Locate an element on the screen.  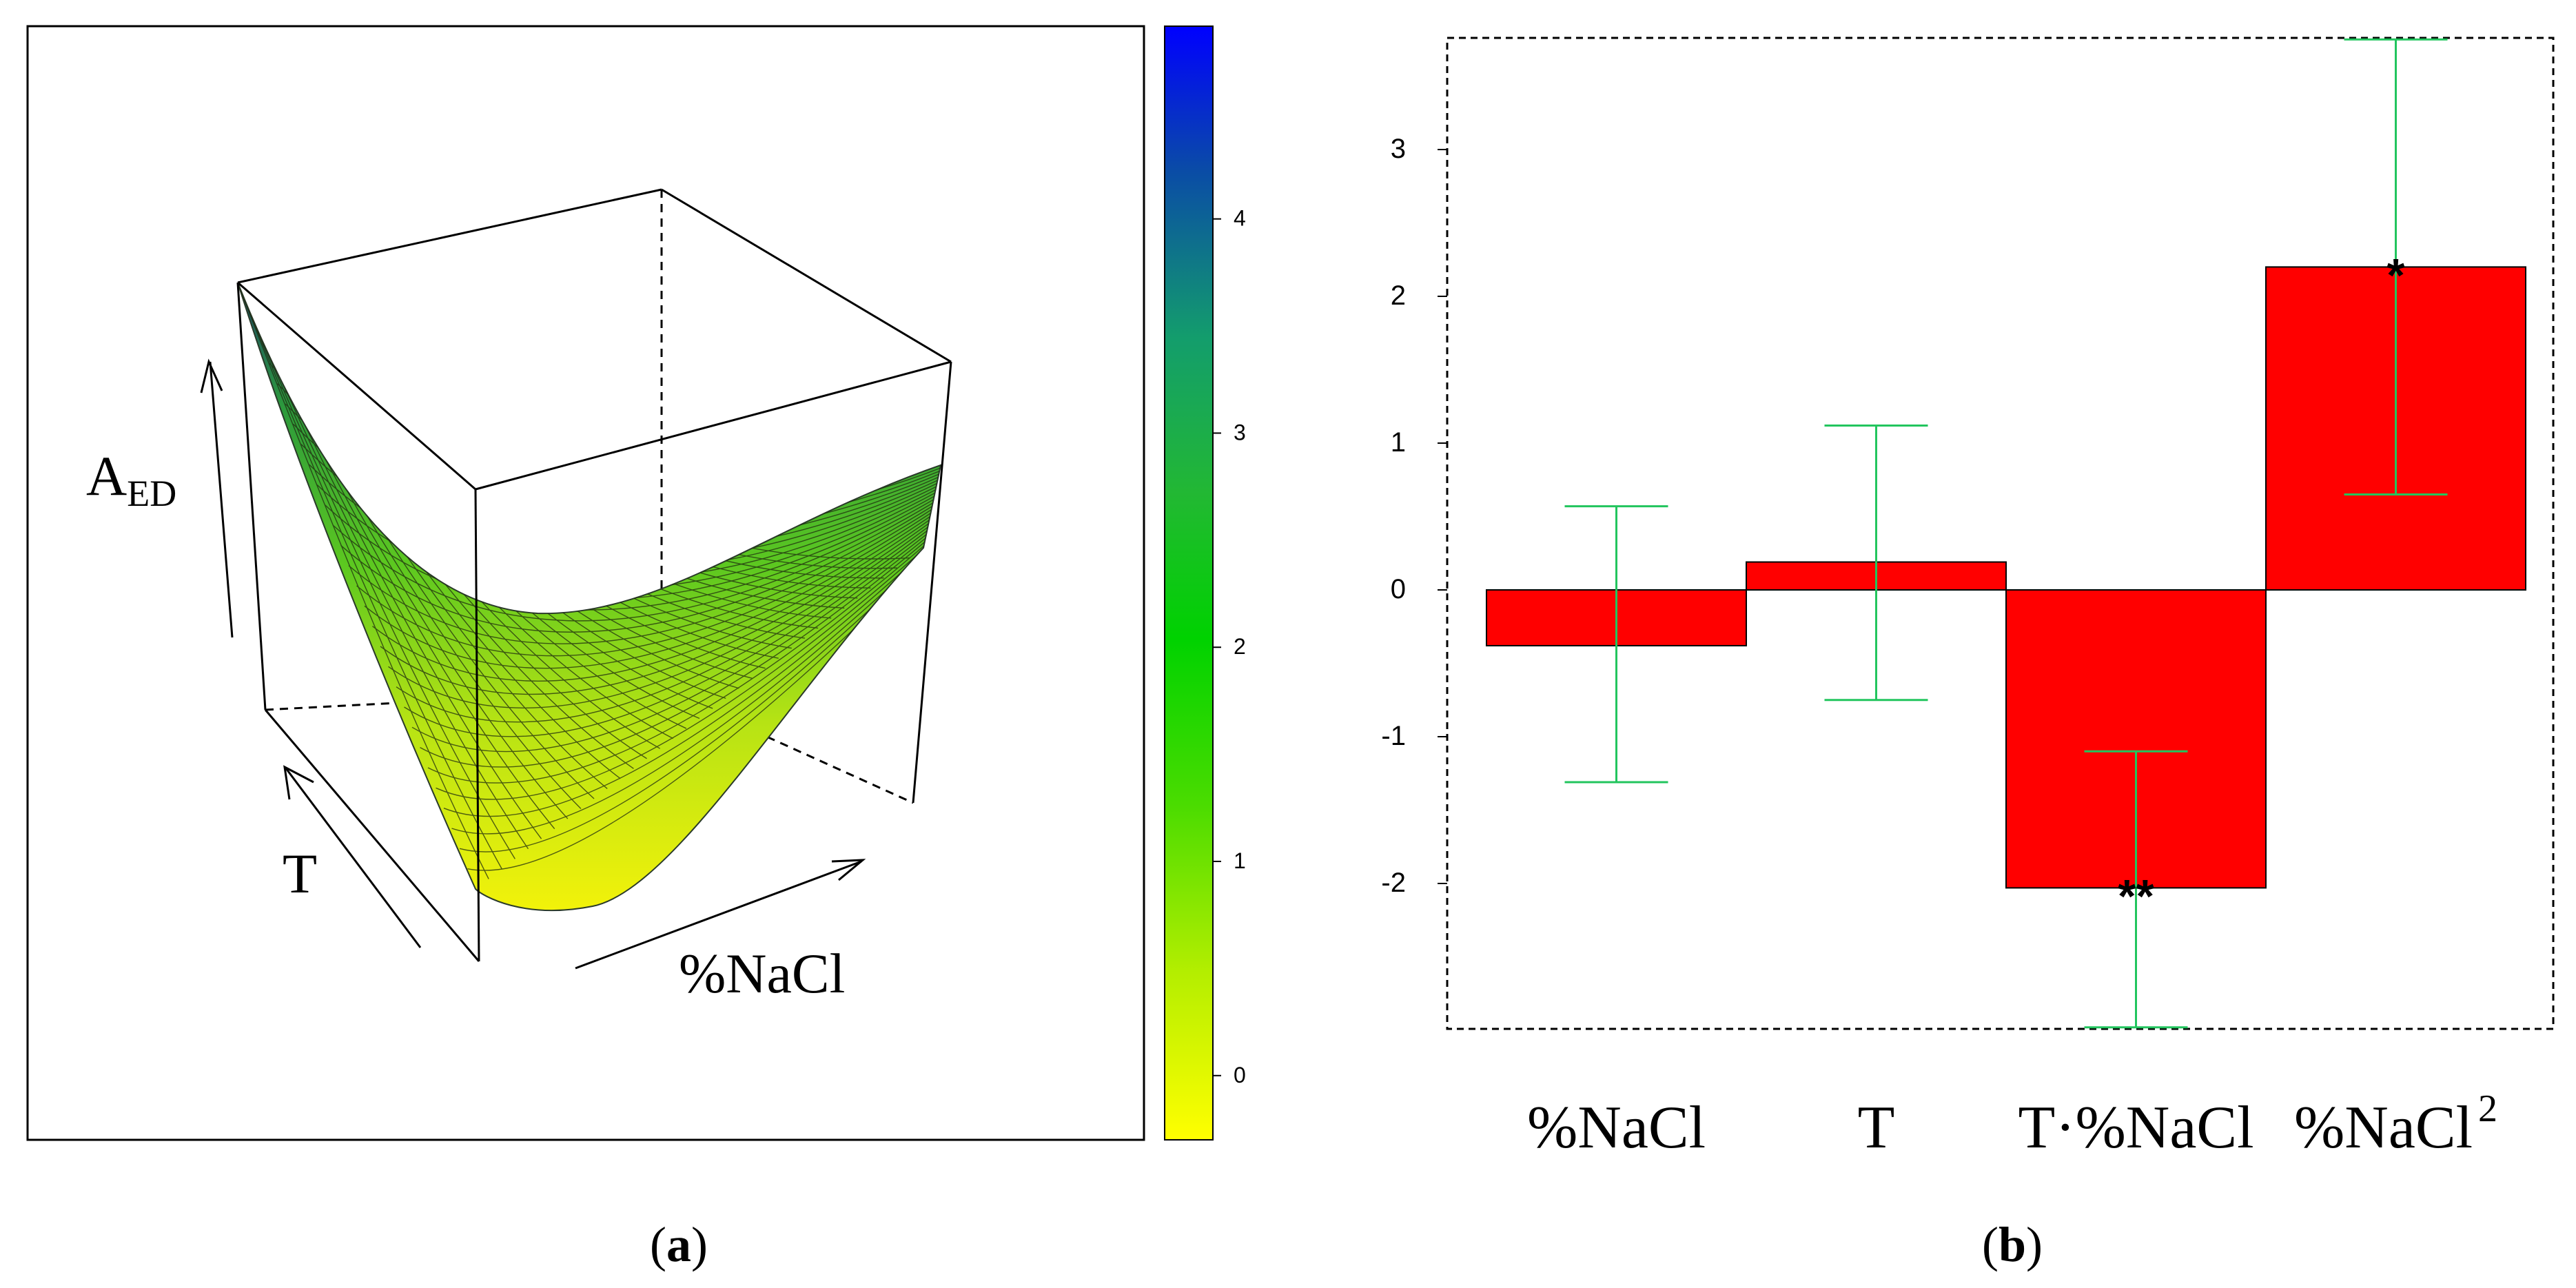
y-tick-label: 0 is located at coordinates (1398, 589).